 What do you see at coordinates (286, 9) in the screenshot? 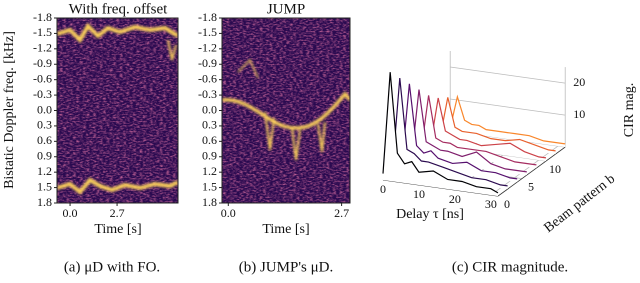
I see `panel-title: JUMP` at bounding box center [286, 9].